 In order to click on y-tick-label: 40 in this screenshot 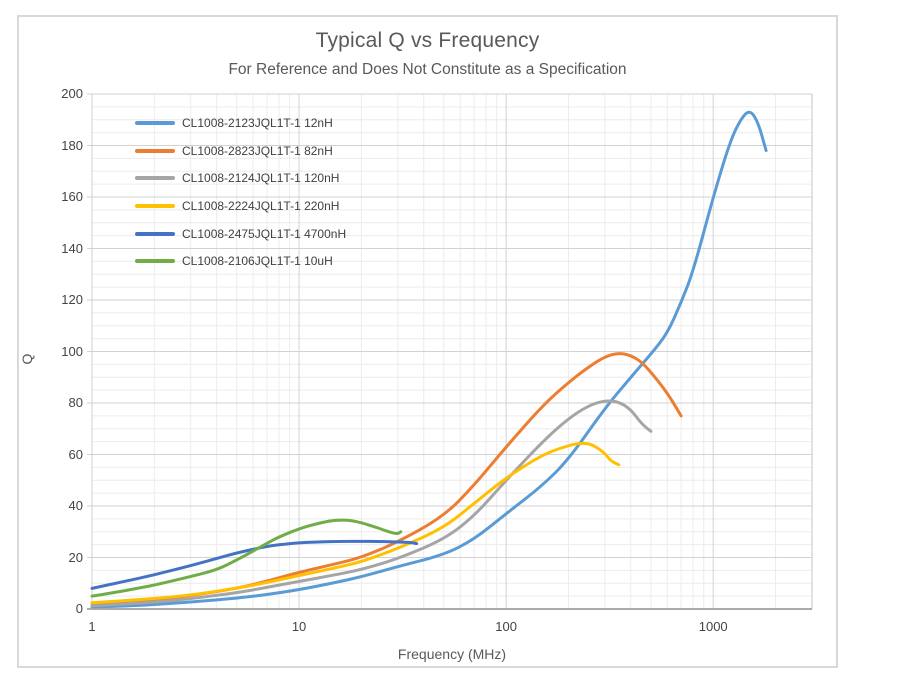, I will do `click(75, 505)`.